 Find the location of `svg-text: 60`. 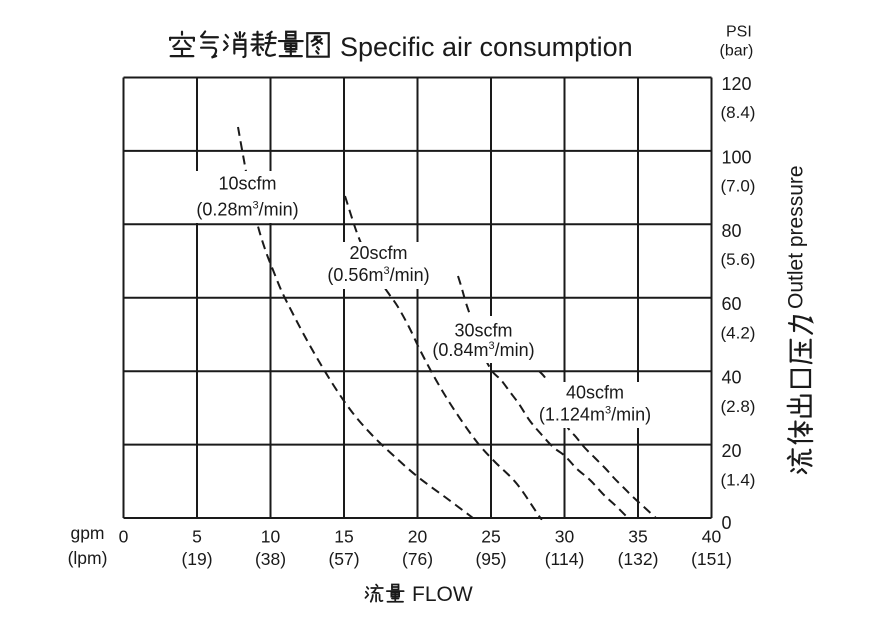

svg-text: 60 is located at coordinates (732, 304).